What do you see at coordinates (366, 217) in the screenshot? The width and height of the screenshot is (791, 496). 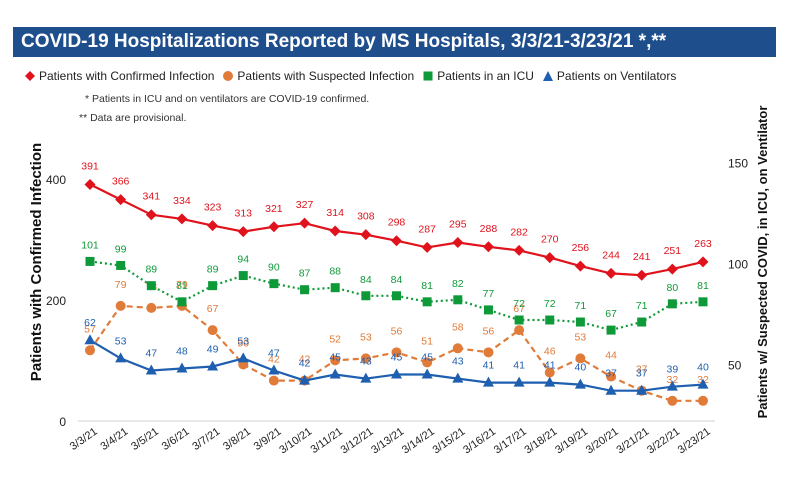 I see `data-label: 308` at bounding box center [366, 217].